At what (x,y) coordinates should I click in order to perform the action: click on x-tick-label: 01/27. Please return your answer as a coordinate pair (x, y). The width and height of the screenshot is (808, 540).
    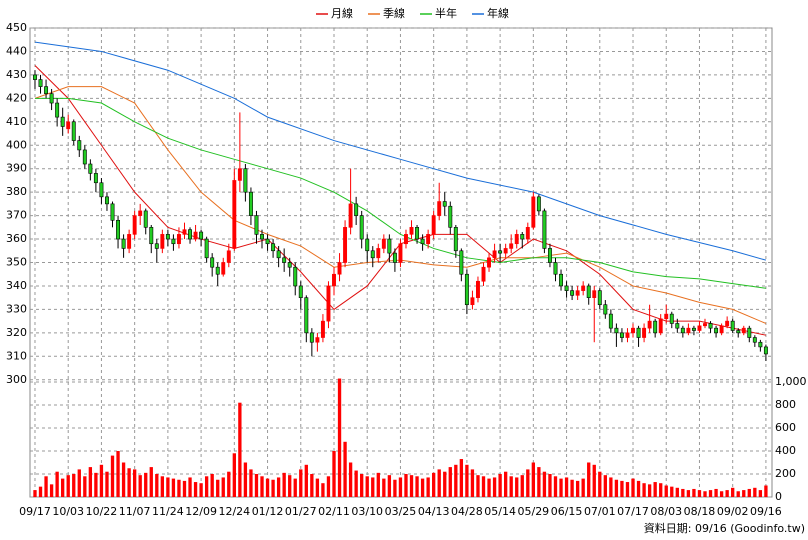
    Looking at the image, I should click on (301, 511).